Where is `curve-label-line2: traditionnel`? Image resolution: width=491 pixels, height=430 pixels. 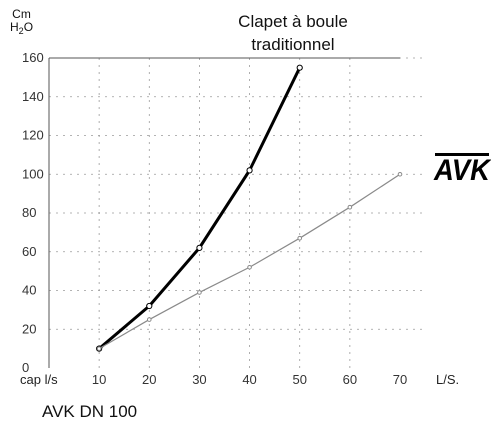 curve-label-line2: traditionnel is located at coordinates (293, 44).